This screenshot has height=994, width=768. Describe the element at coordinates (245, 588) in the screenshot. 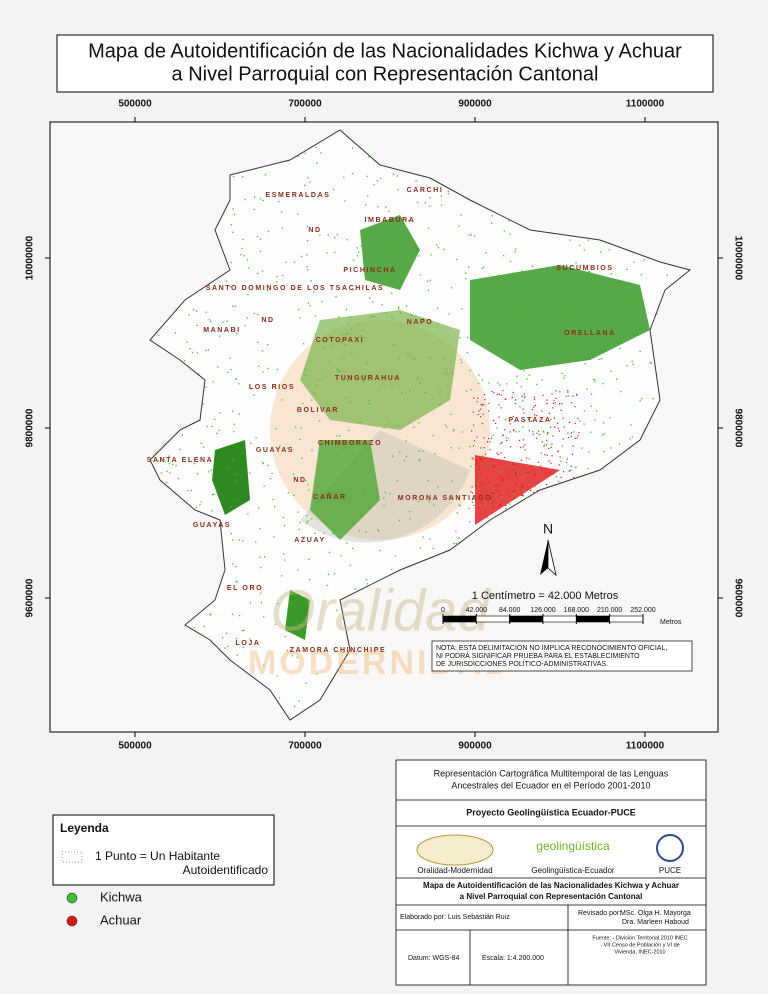

I see `region-label: EL ORO` at that location.